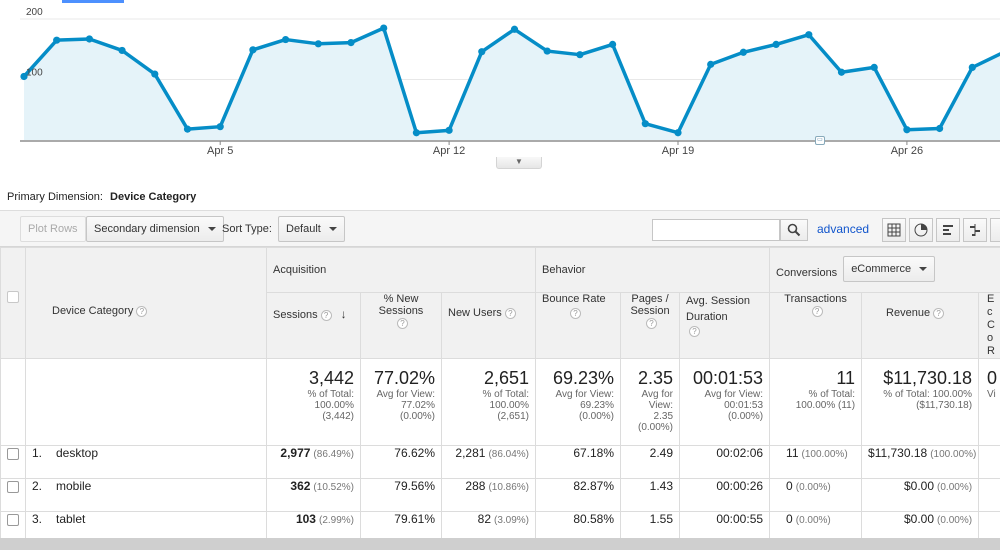 This screenshot has height=550, width=1000. Describe the element at coordinates (921, 230) in the screenshot. I see `pie-view-button` at that location.